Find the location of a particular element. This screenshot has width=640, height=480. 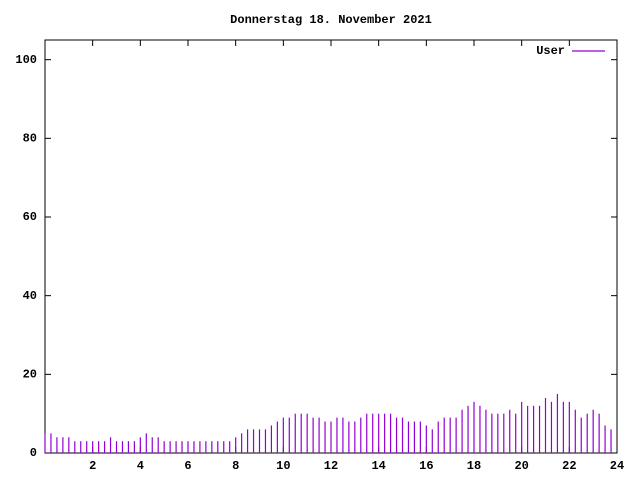

x-tick-label: 18 is located at coordinates (474, 466).